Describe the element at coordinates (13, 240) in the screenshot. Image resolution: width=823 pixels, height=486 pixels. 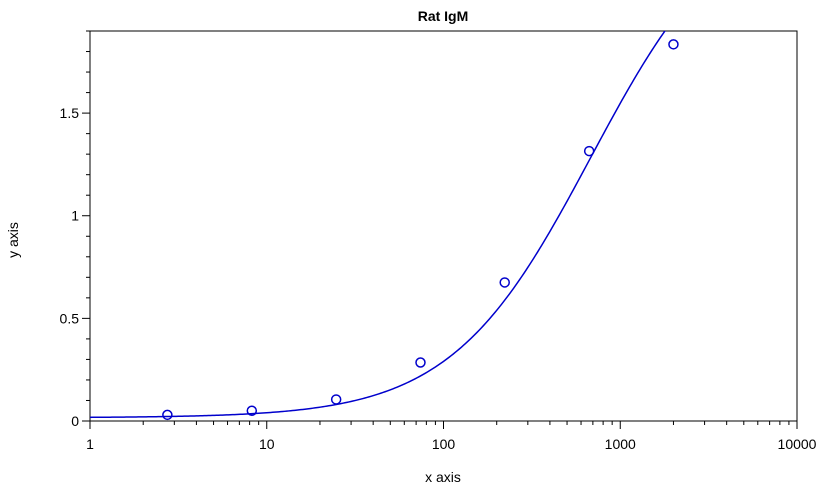
I see `y-axis-label: y axis` at that location.